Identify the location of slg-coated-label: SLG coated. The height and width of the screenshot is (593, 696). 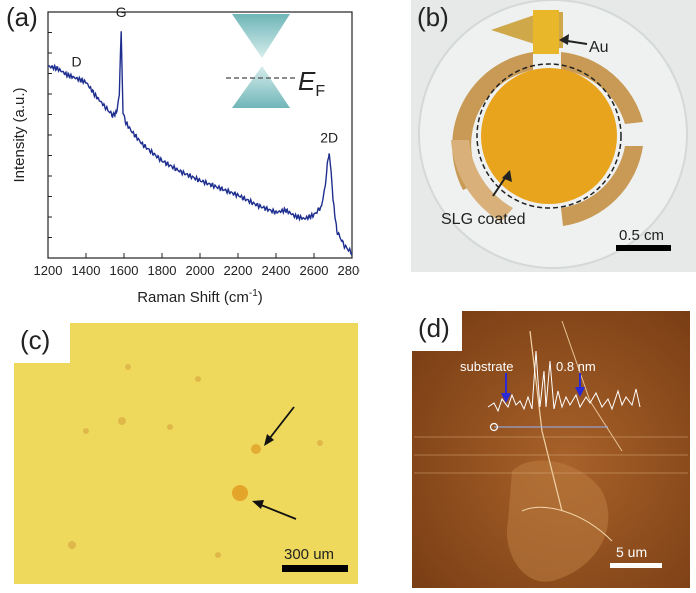
(483, 219).